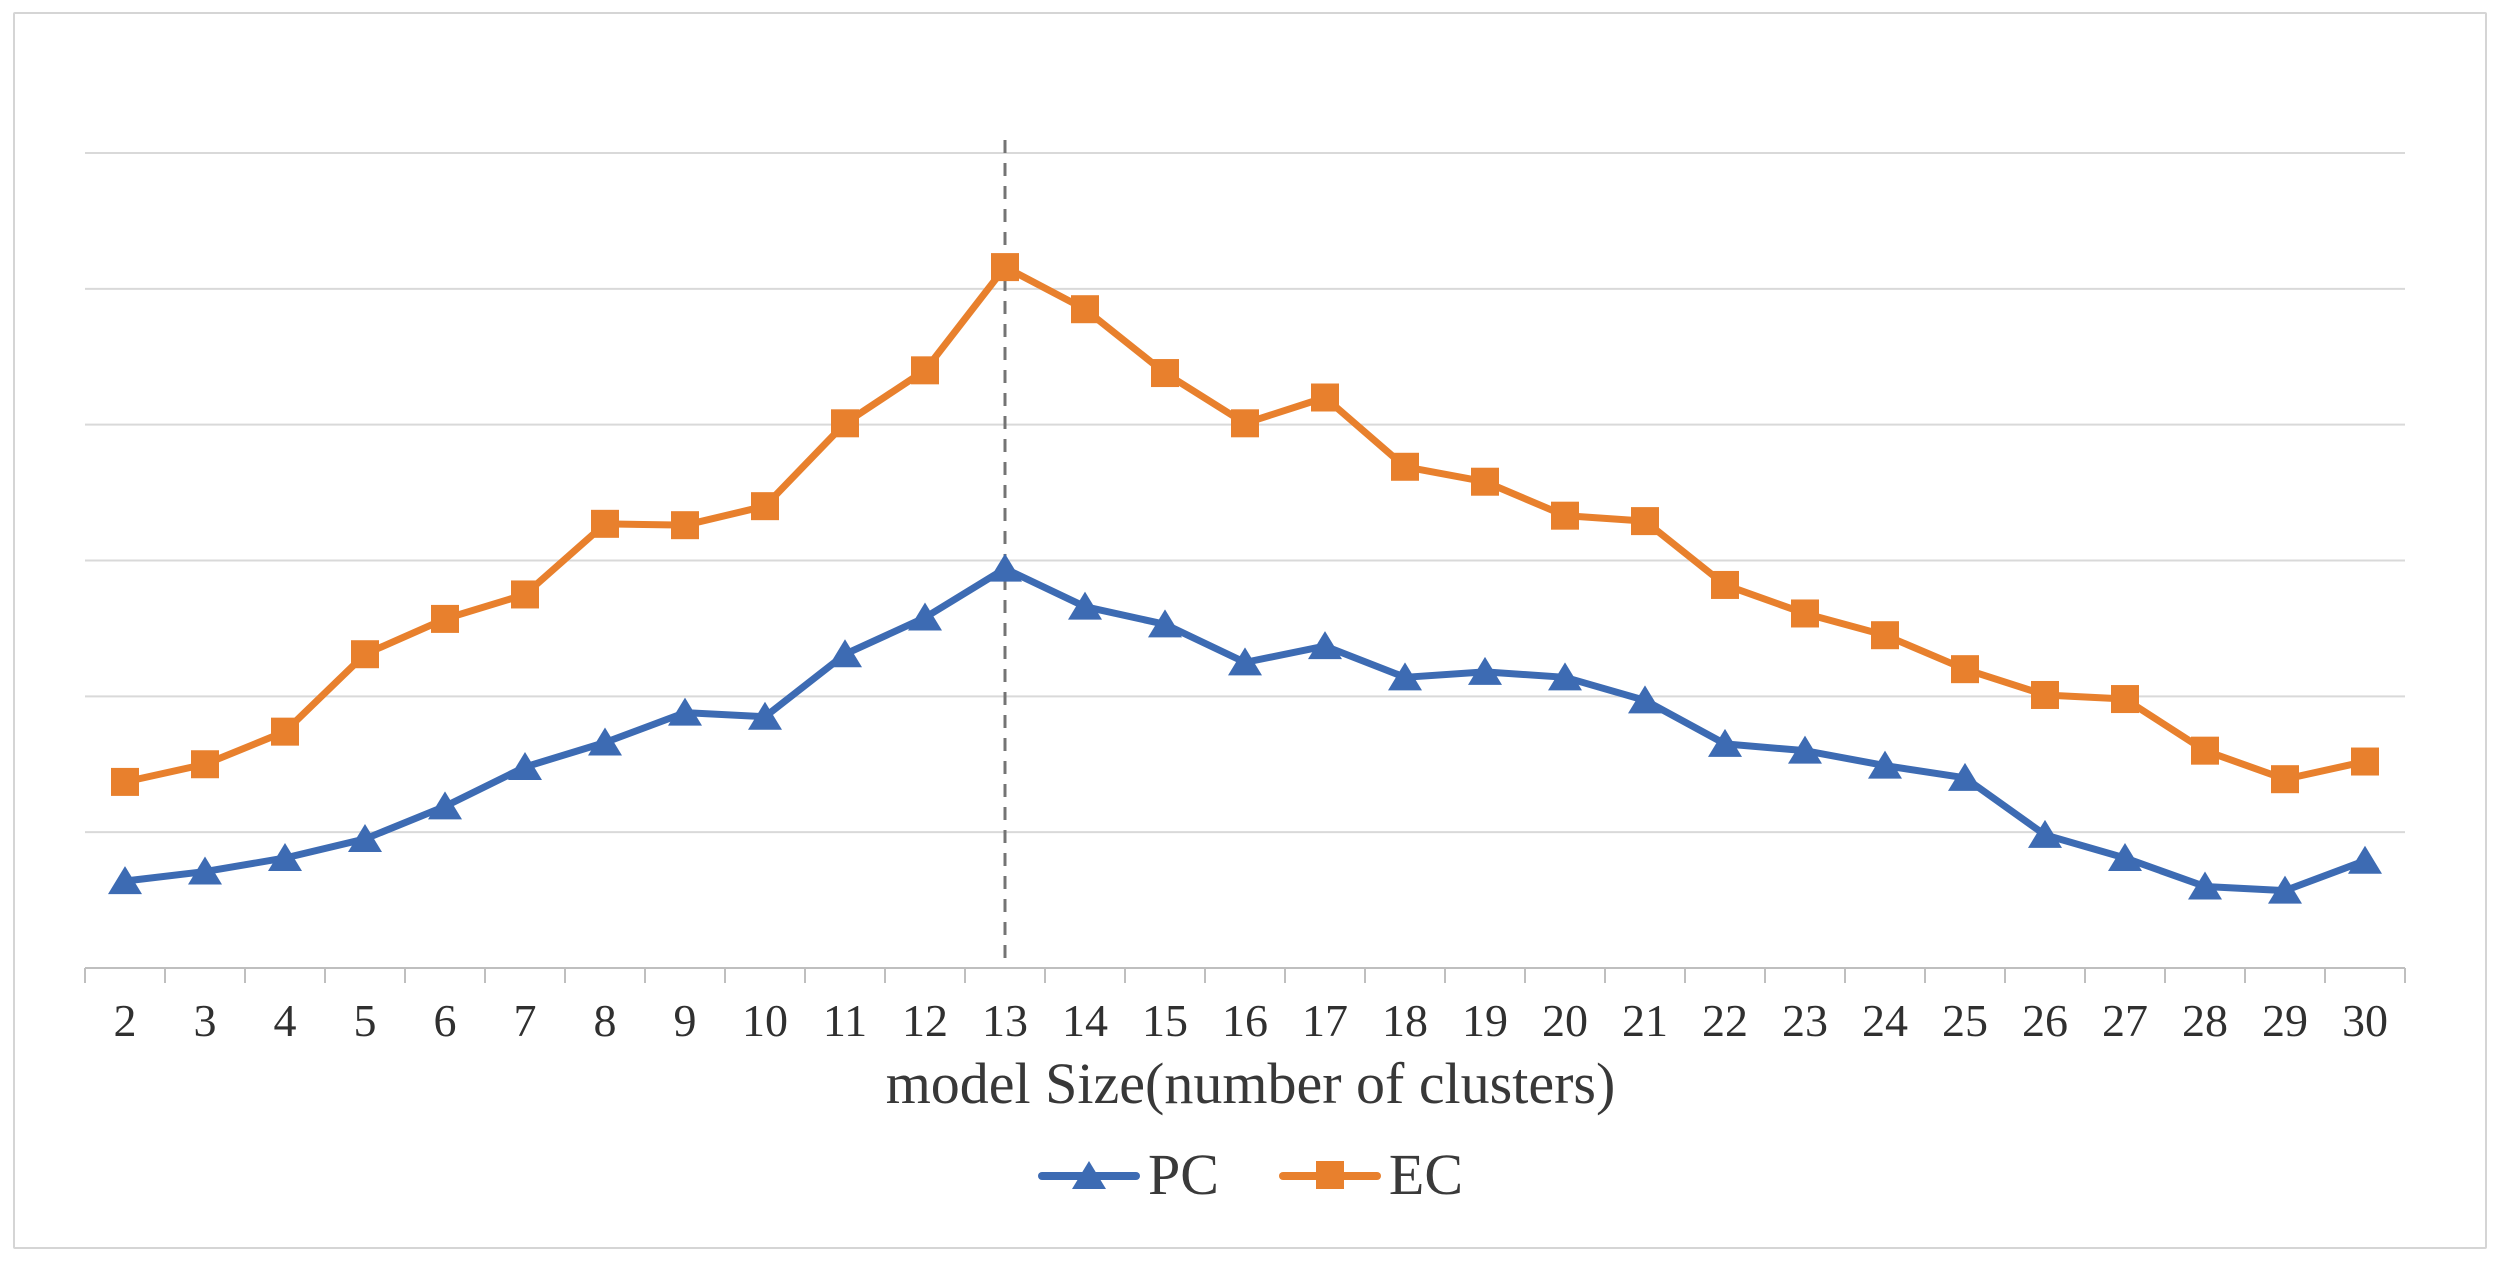  I want to click on x-axis-label: 24, so click(1885, 1020).